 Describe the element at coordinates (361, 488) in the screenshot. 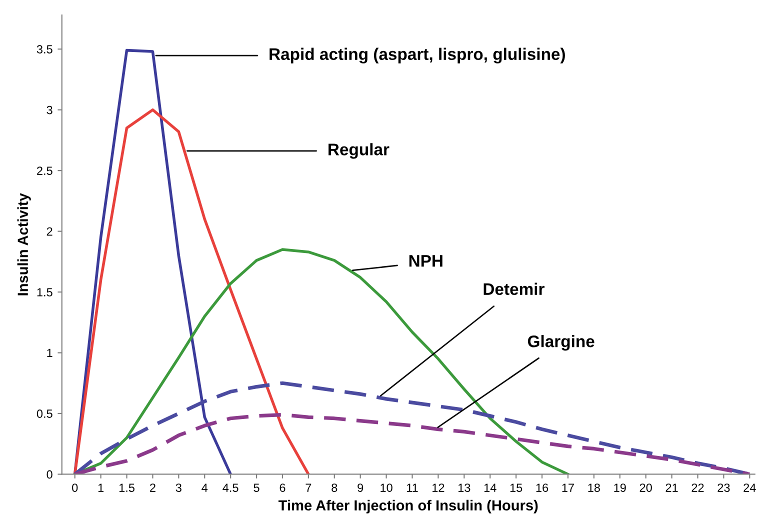

I see `x-tick-label: 9` at that location.